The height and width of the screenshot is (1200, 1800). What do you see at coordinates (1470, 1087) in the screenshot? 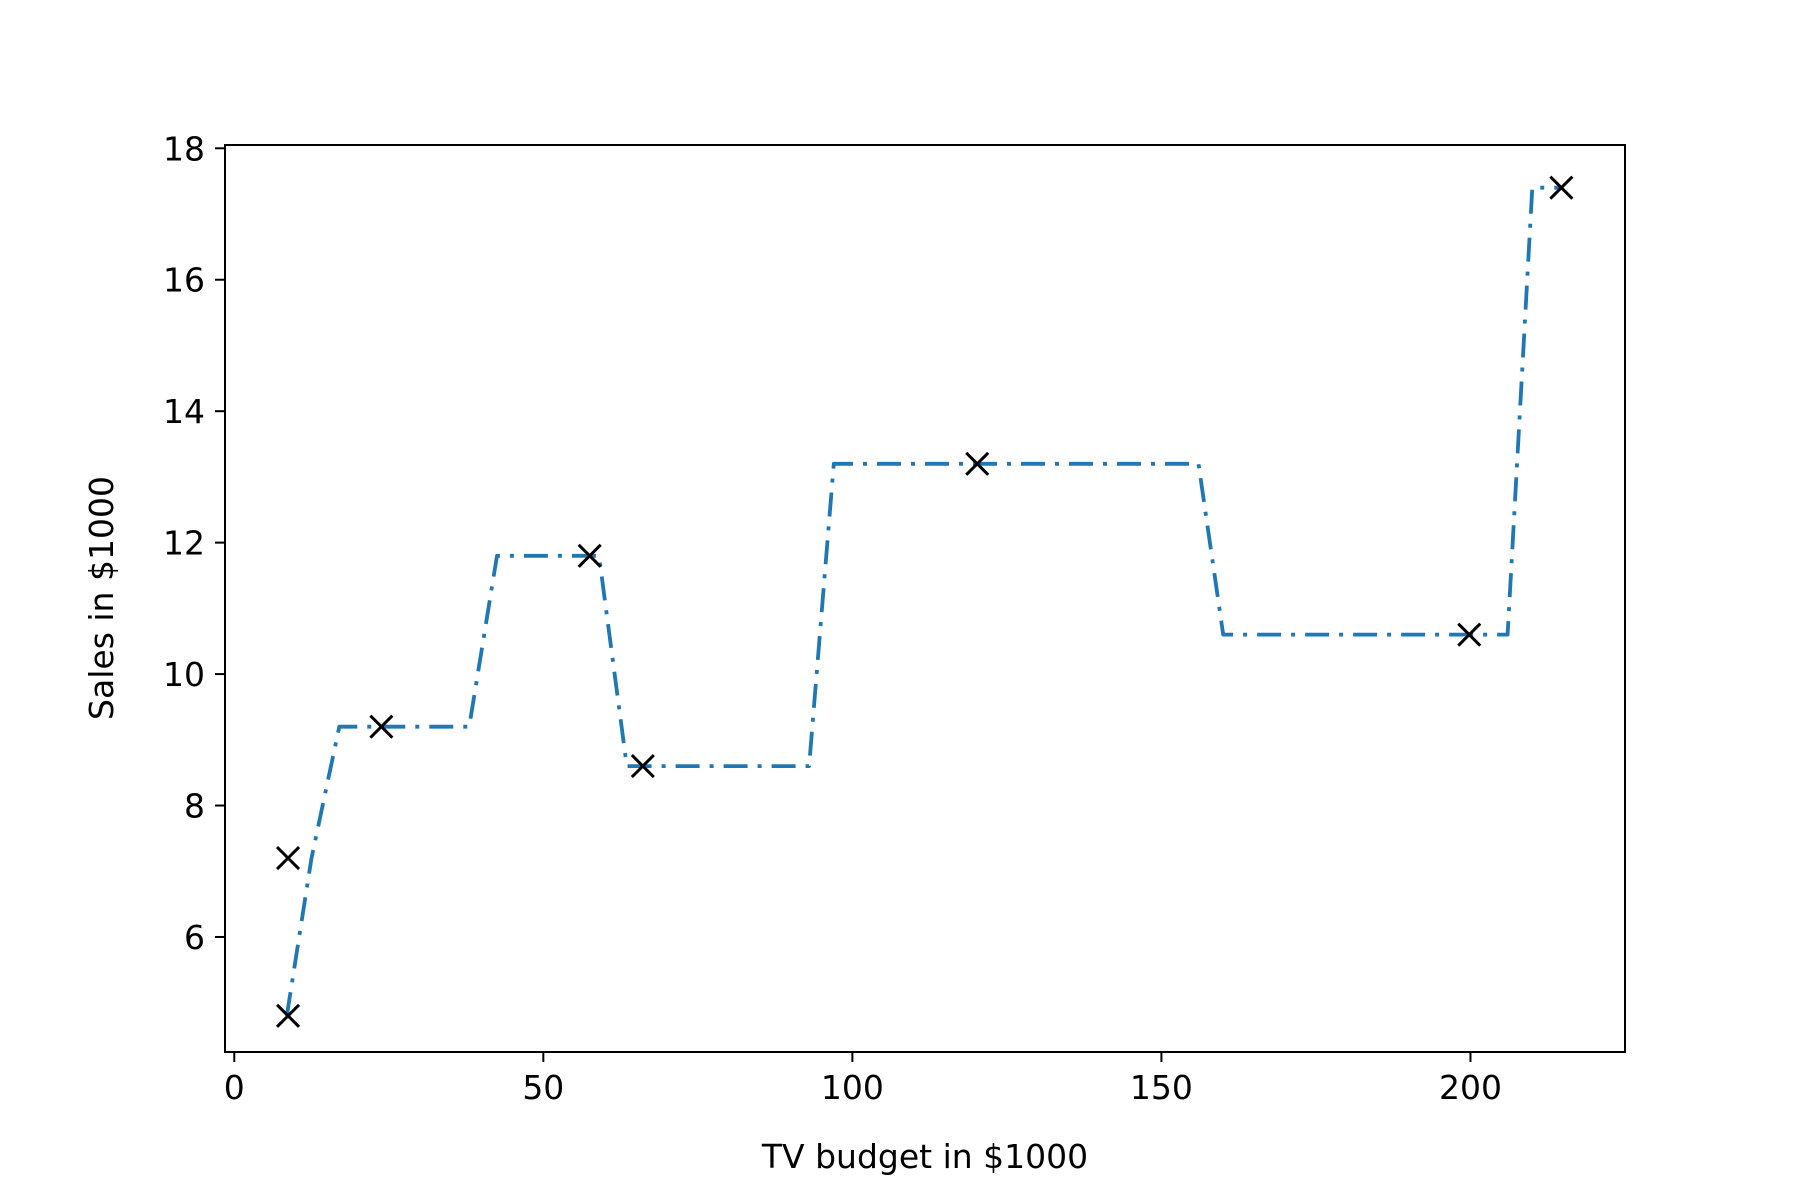
I see `x-tick-label: 200` at bounding box center [1470, 1087].